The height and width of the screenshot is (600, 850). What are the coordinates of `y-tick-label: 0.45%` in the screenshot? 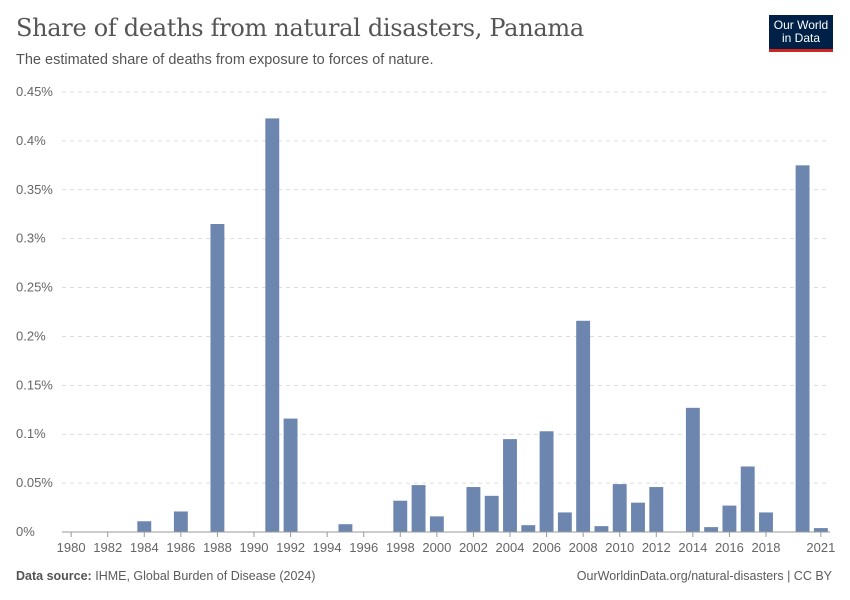 It's located at (34, 91).